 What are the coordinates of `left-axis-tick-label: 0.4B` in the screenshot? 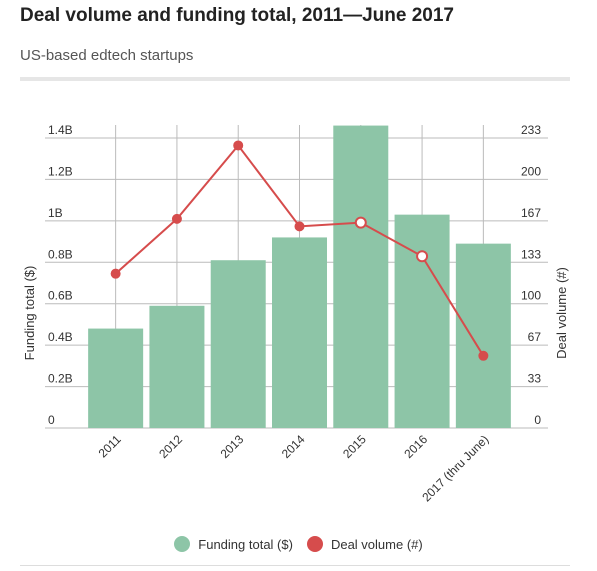 It's located at (60, 337).